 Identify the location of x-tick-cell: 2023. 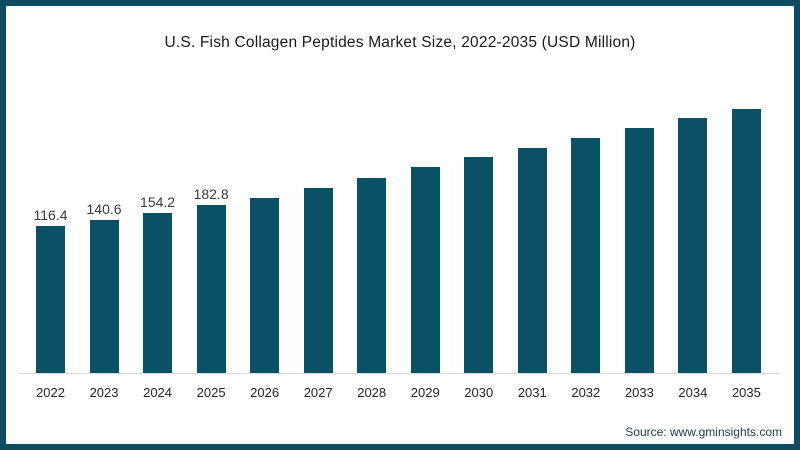
(104, 393).